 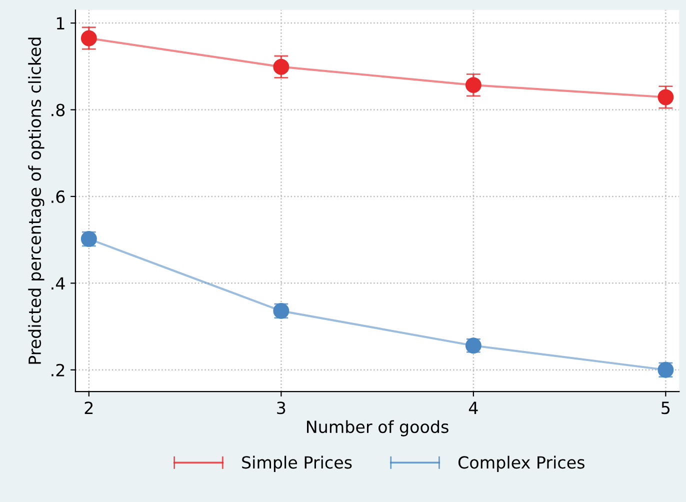 What do you see at coordinates (297, 464) in the screenshot?
I see `legend-label: Simple Prices` at bounding box center [297, 464].